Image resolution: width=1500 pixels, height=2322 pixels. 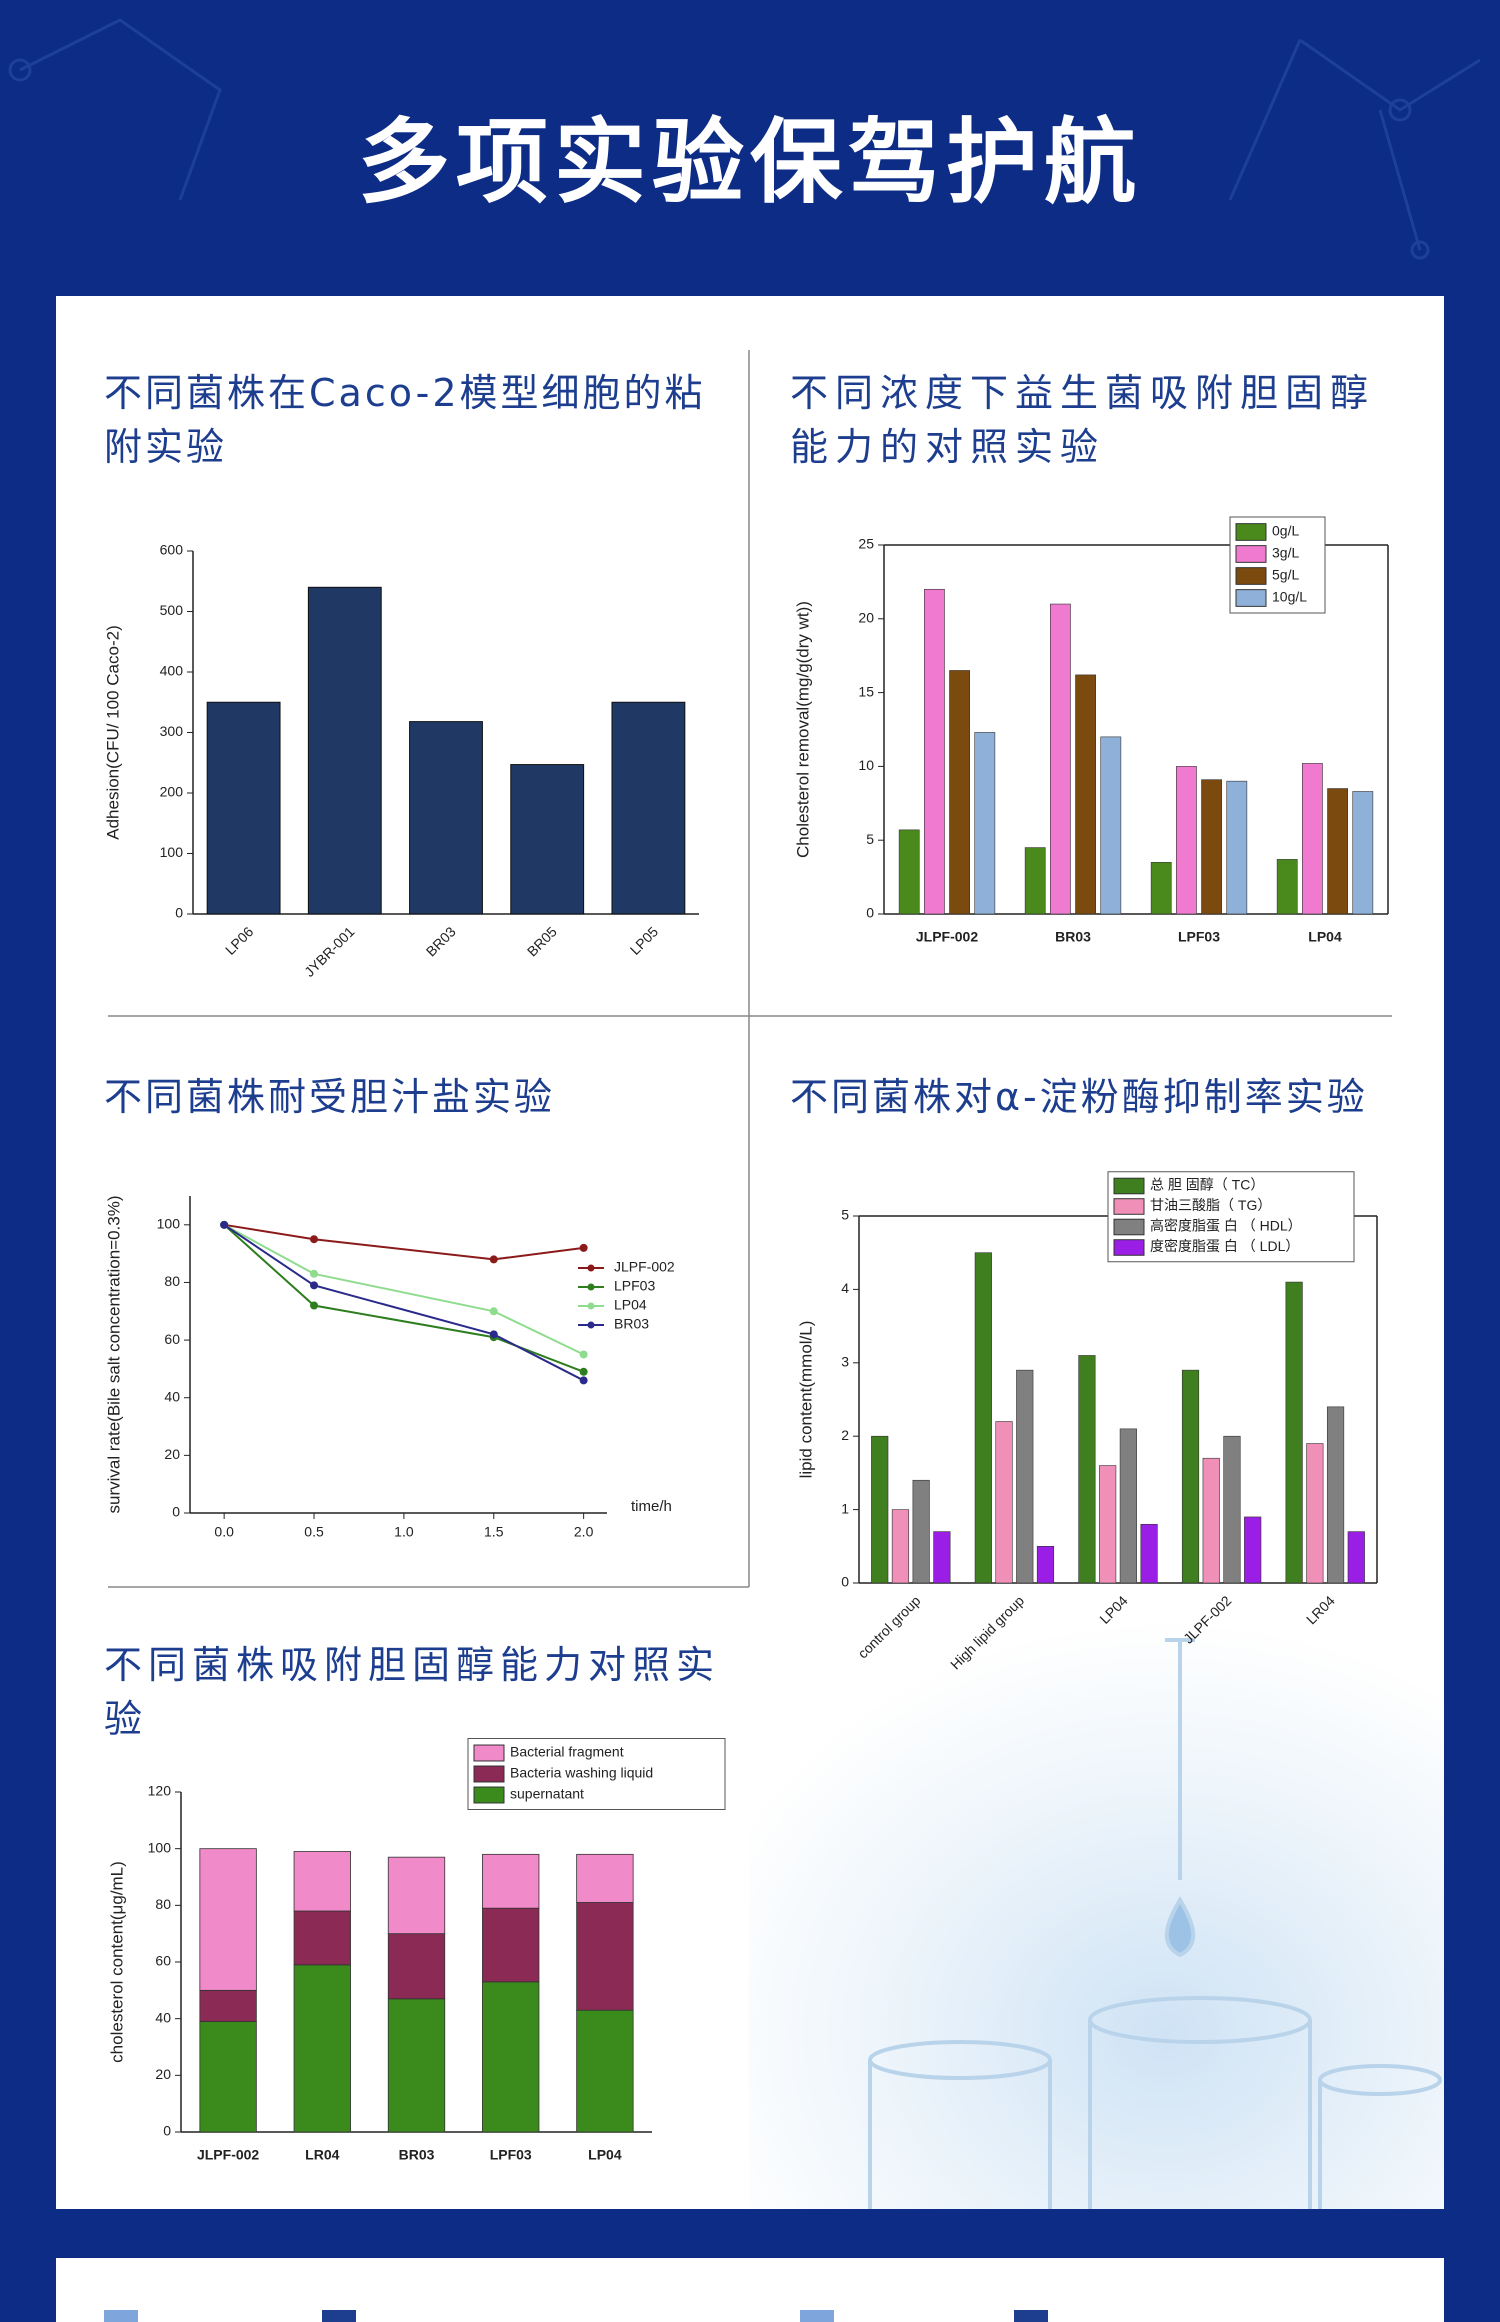 What do you see at coordinates (581, 1773) in the screenshot?
I see `legend-label: Bacteria washing liquid` at bounding box center [581, 1773].